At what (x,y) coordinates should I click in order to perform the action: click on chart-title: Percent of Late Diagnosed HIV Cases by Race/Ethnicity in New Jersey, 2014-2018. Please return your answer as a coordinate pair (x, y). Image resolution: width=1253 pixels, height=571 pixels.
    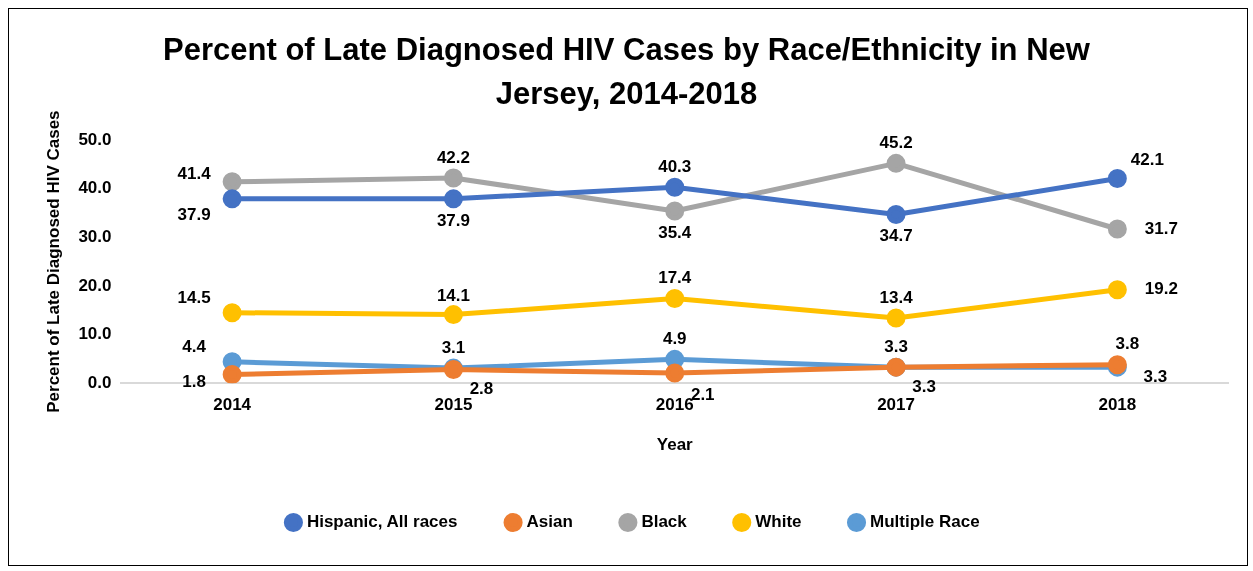
    Looking at the image, I should click on (626, 72).